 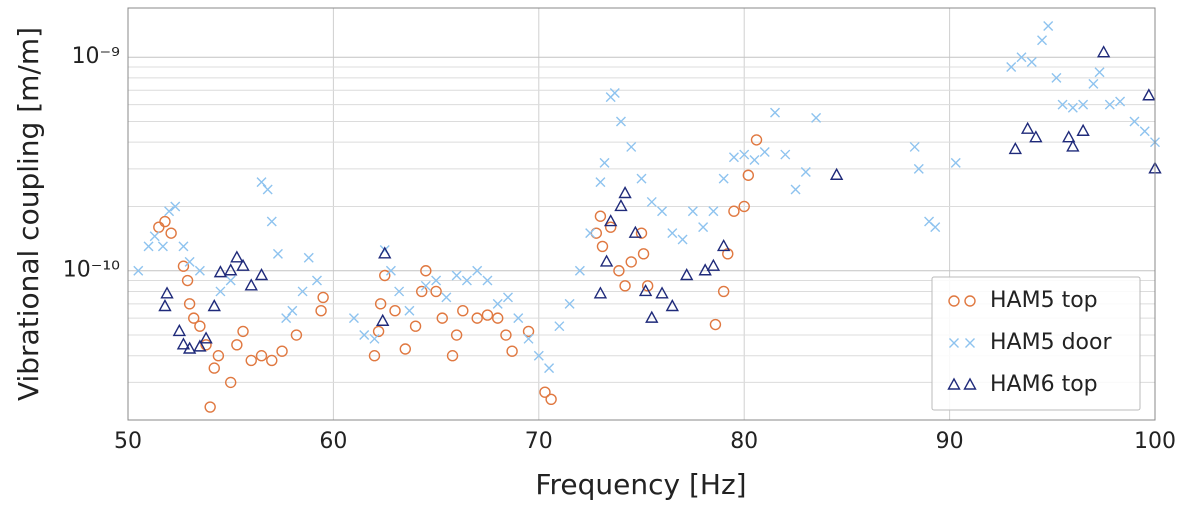 I want to click on legend-label: HAM5 door, so click(x=1051, y=342).